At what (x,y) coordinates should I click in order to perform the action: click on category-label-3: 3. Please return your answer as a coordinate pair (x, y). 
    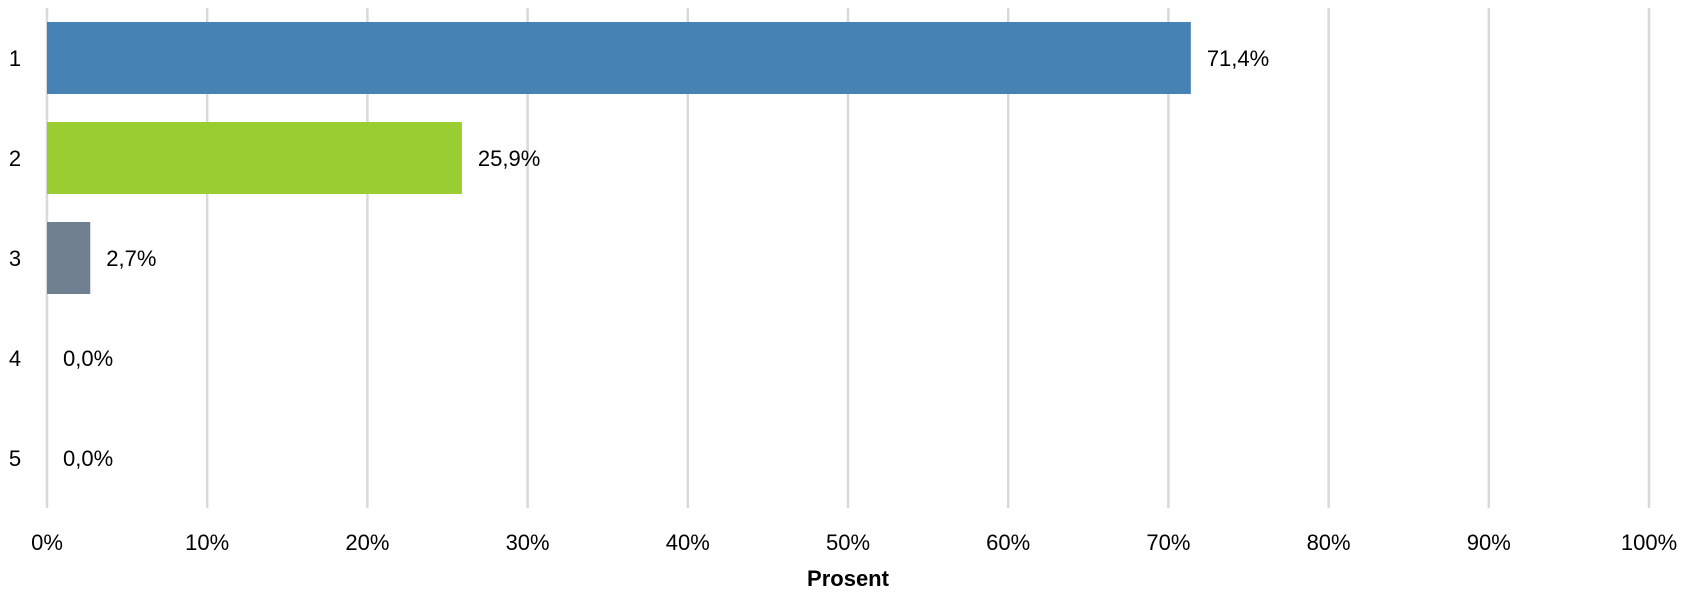
    Looking at the image, I should click on (15, 258).